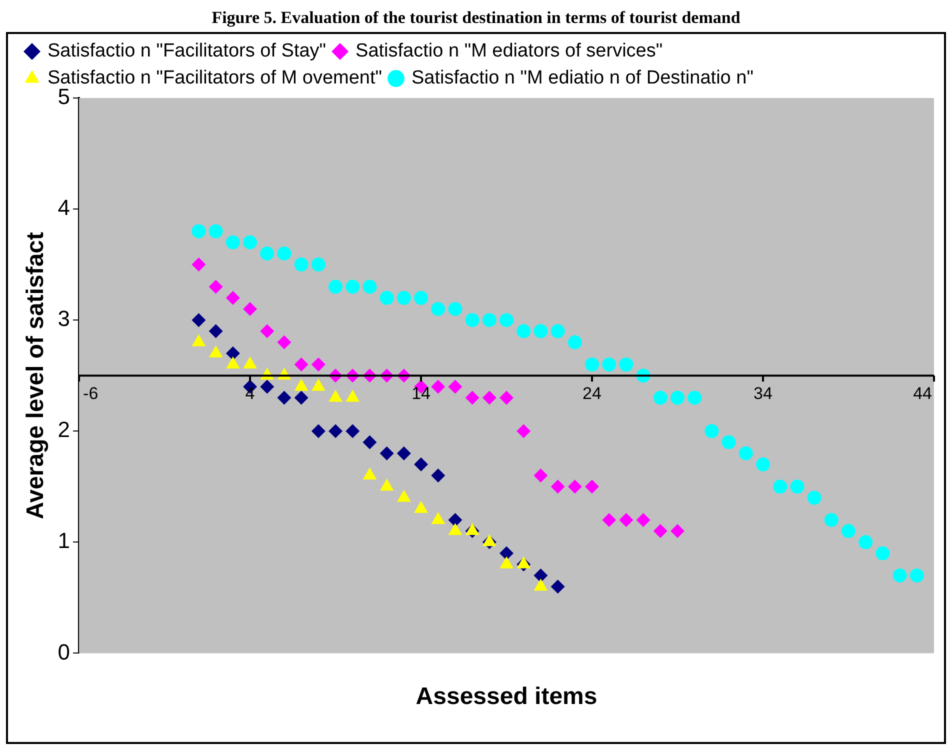 This screenshot has height=755, width=952. What do you see at coordinates (592, 393) in the screenshot?
I see `x-tick-label: 24` at bounding box center [592, 393].